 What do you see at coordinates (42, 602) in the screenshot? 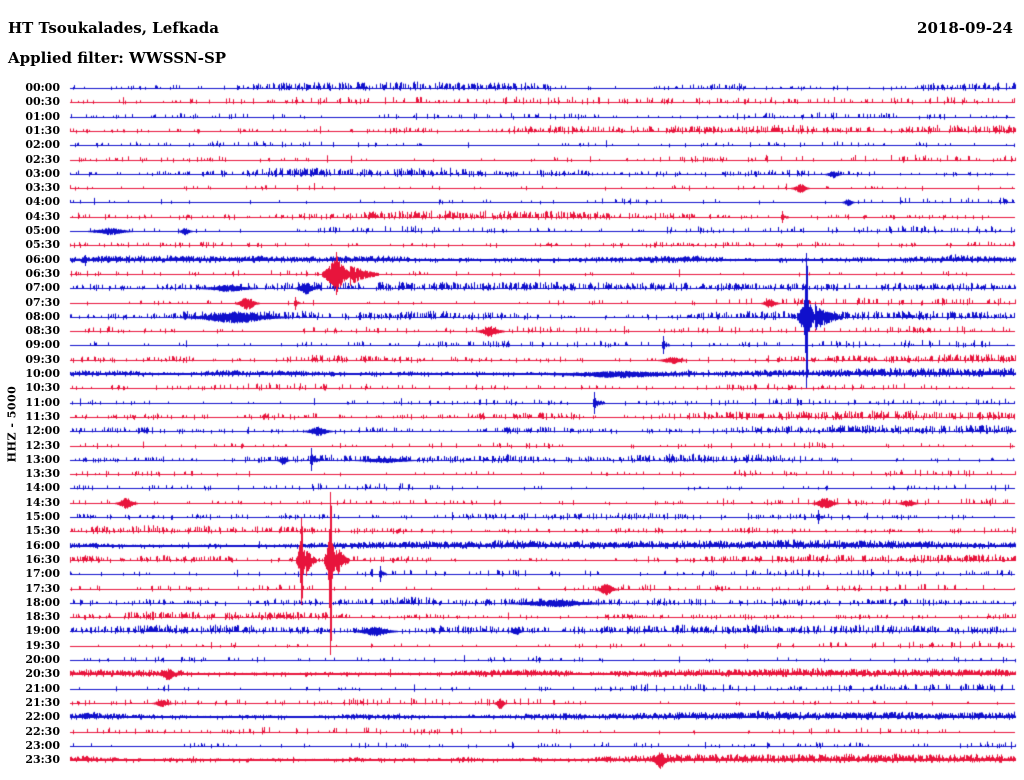
I see `time-label: 18:00` at bounding box center [42, 602].